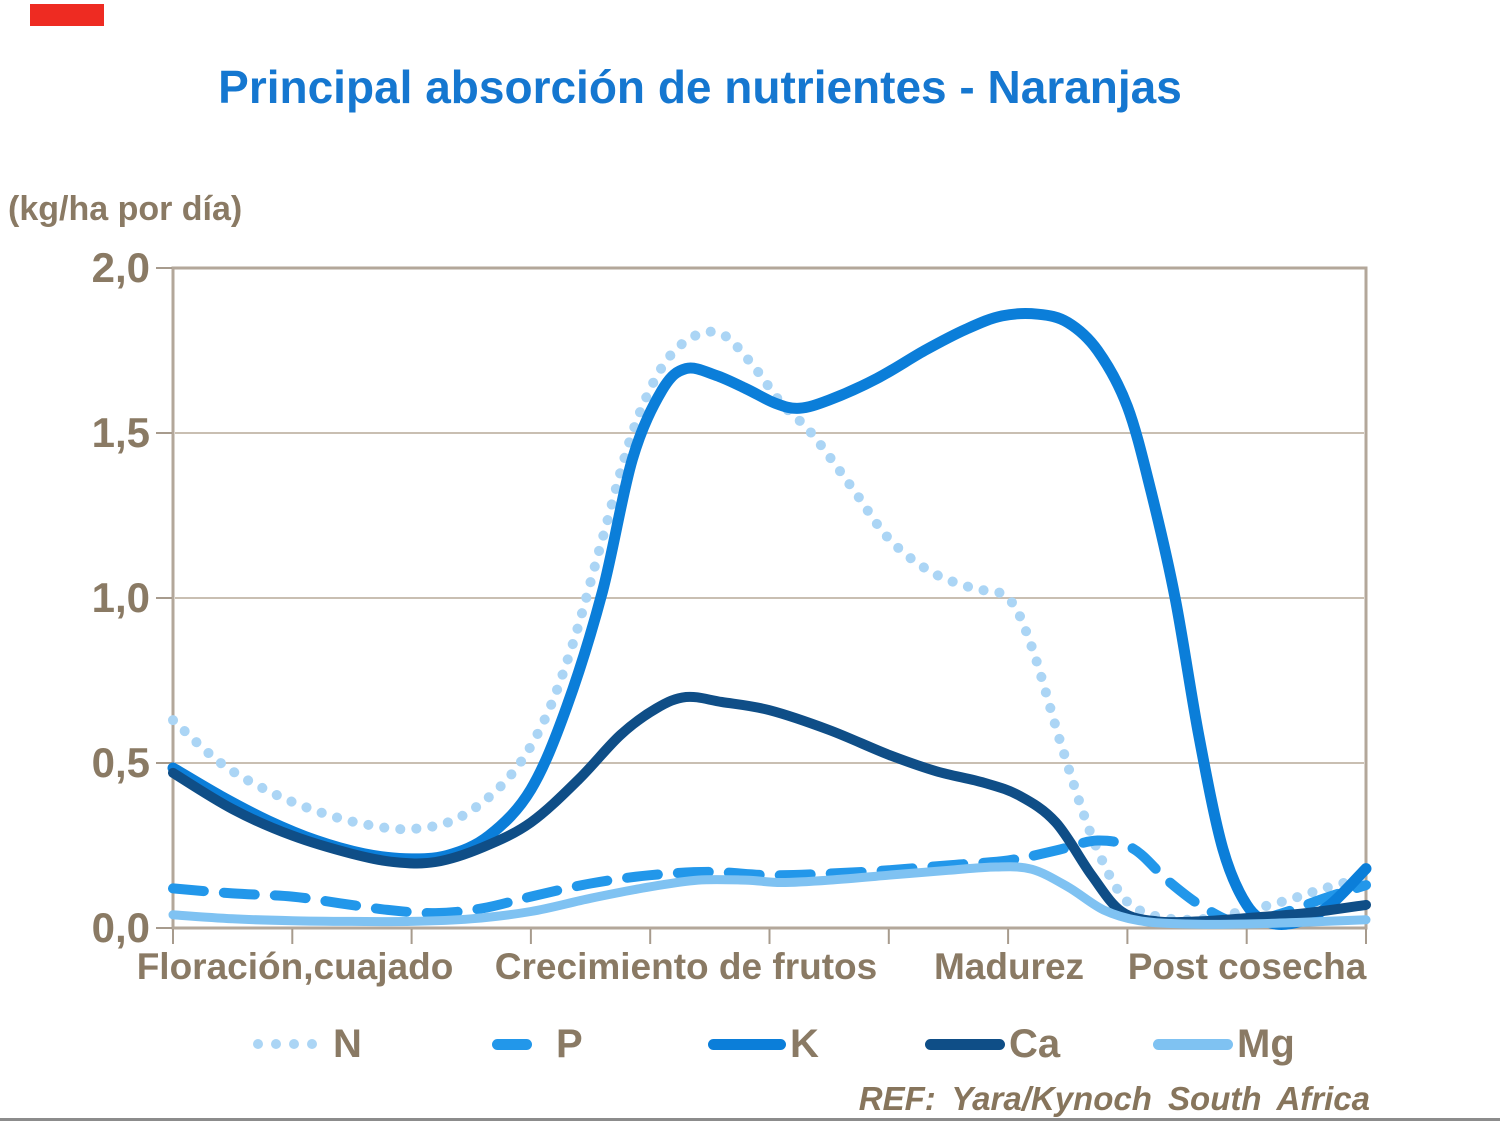 The width and height of the screenshot is (1500, 1126). What do you see at coordinates (120, 927) in the screenshot?
I see `y-tick-label: 0,0` at bounding box center [120, 927].